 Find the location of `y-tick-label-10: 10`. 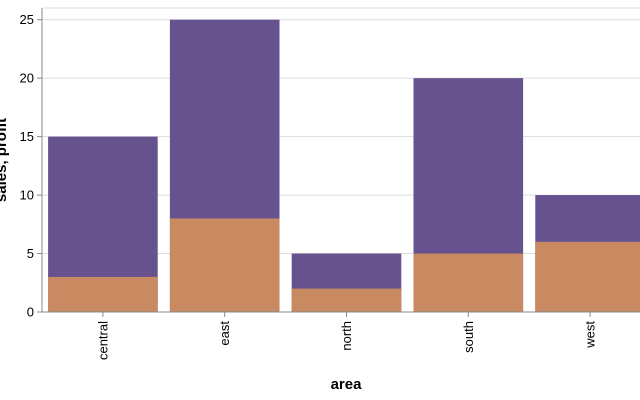

y-tick-label-10: 10 is located at coordinates (27, 195).